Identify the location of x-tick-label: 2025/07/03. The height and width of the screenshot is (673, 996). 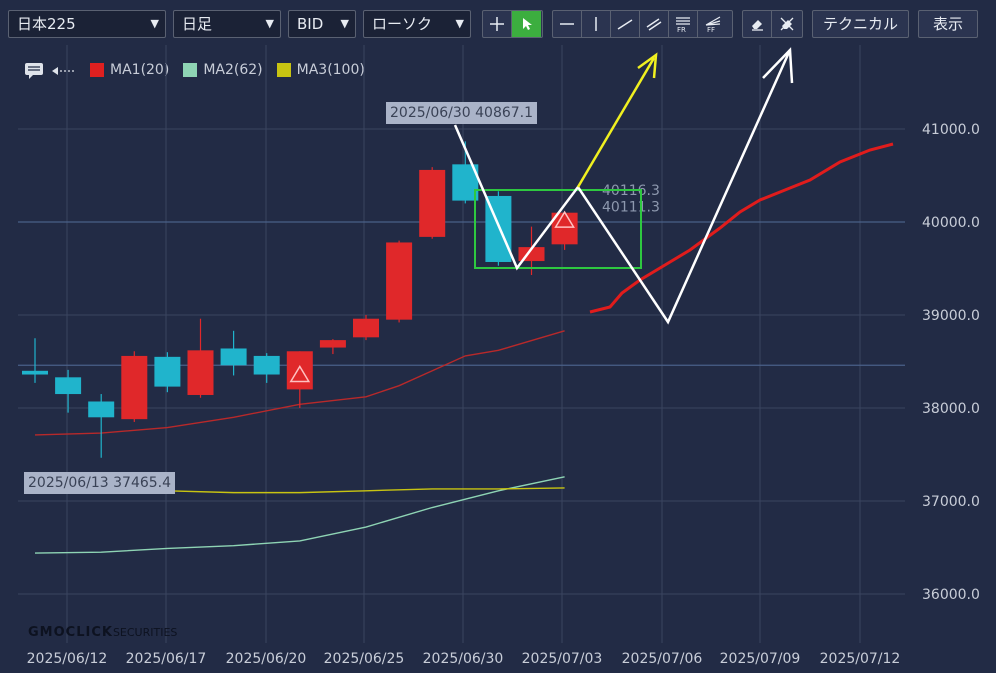
(562, 659).